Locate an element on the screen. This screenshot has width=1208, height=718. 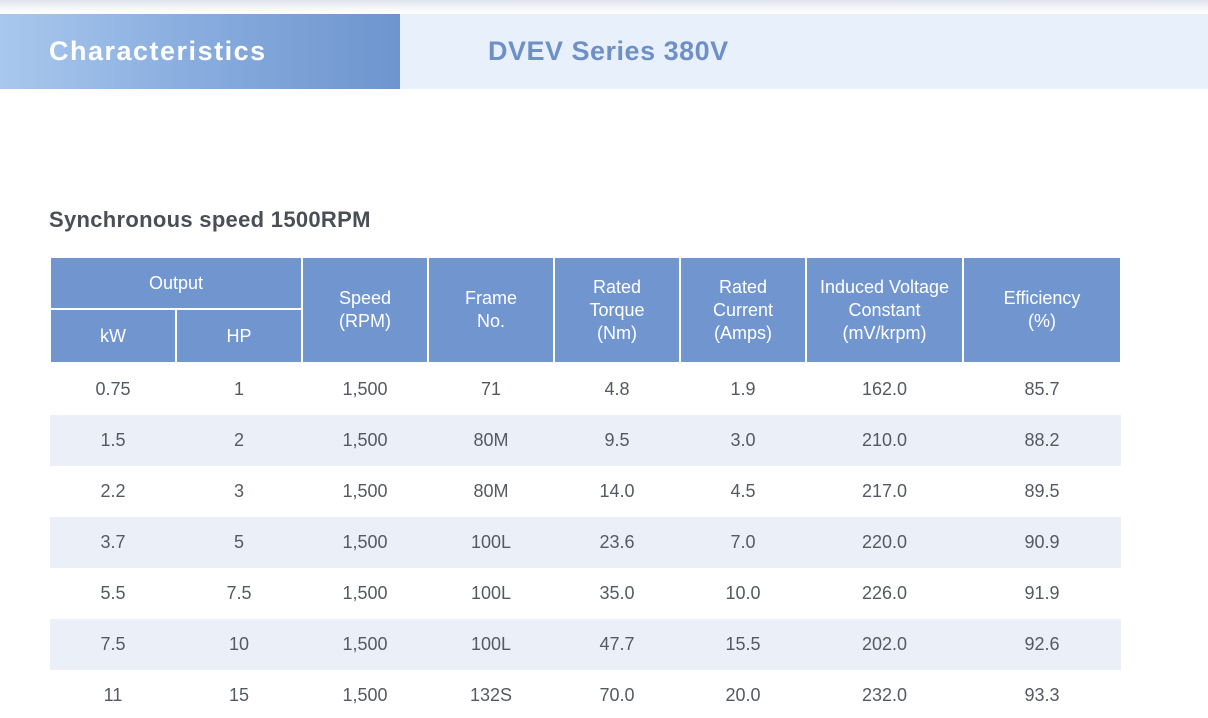
cell-torque: 35.0 is located at coordinates (617, 593).